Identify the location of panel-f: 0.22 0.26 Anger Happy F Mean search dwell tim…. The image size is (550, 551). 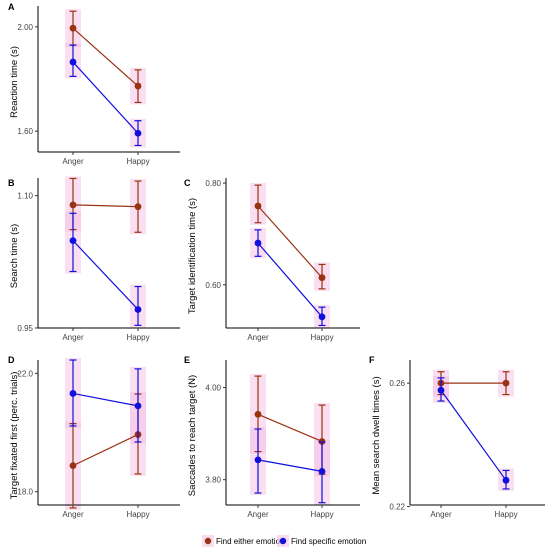
(457, 437).